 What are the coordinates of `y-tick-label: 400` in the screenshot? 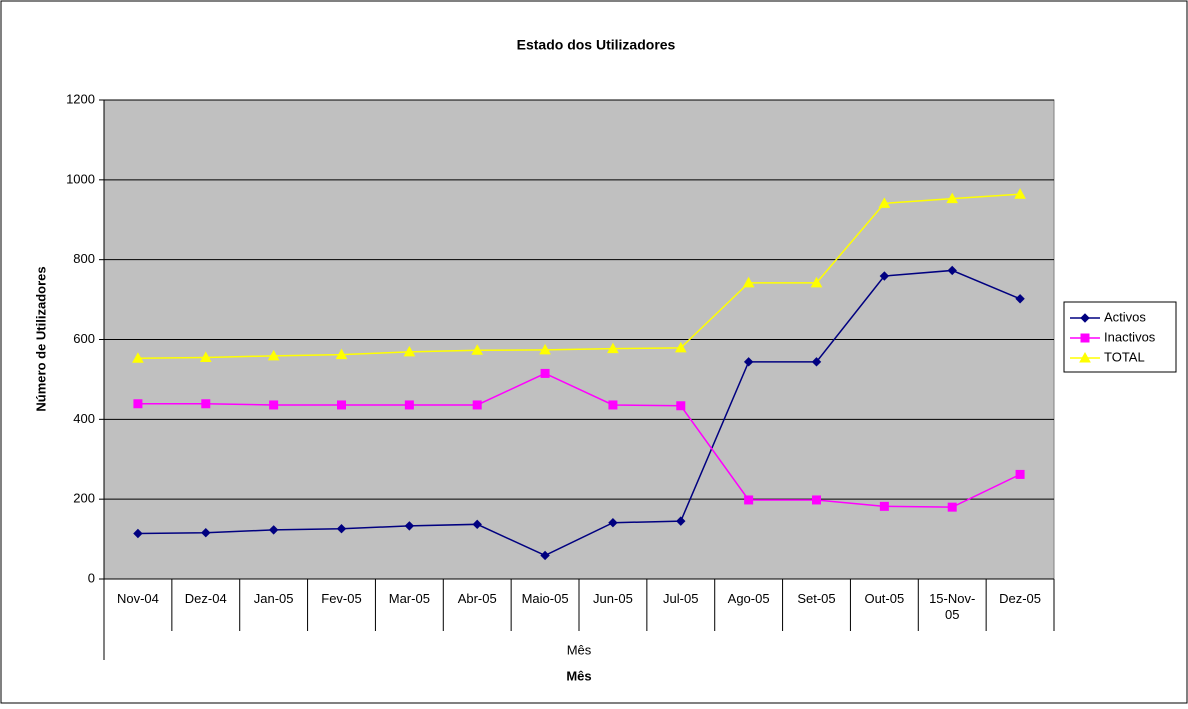 It's located at (84, 418).